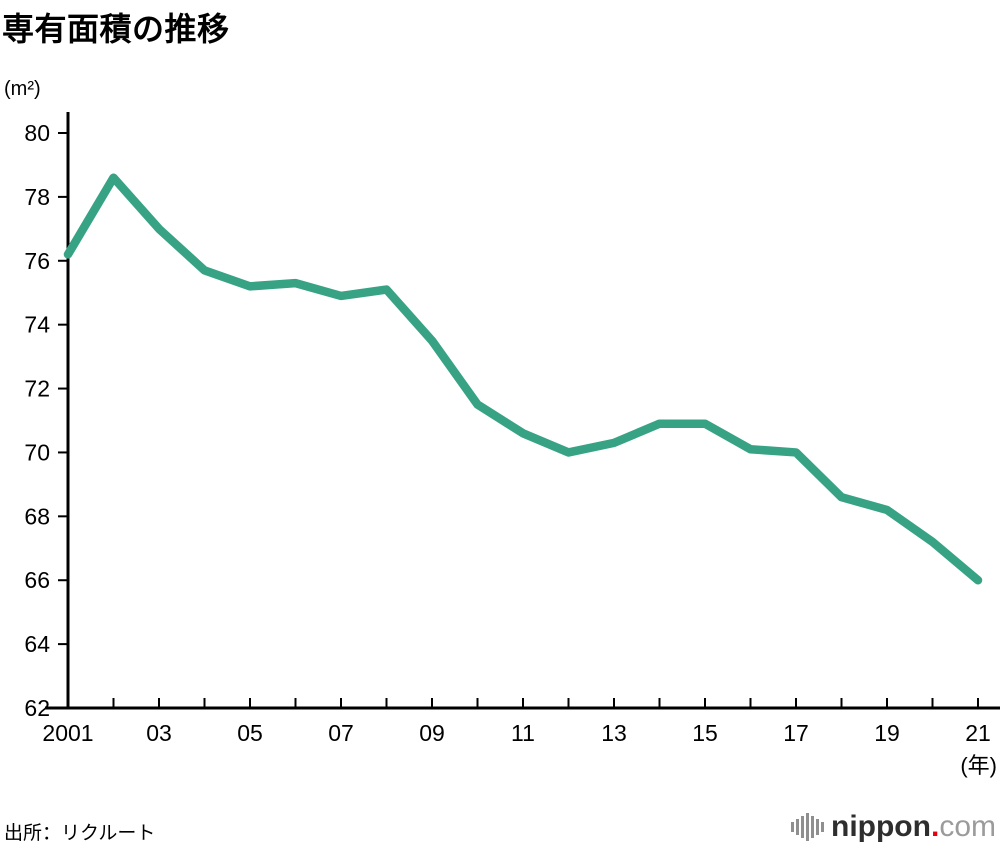 This screenshot has width=1000, height=856. Describe the element at coordinates (432, 733) in the screenshot. I see `x-tick-label: 09` at that location.